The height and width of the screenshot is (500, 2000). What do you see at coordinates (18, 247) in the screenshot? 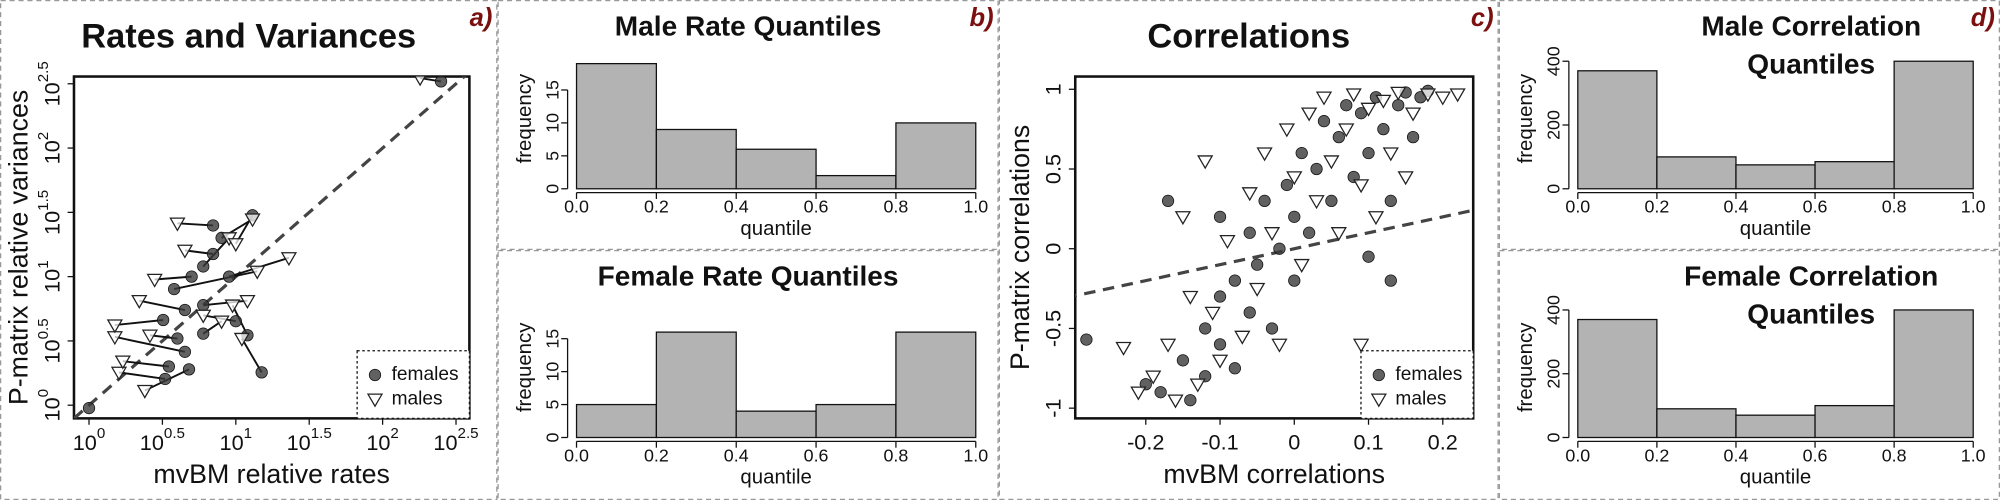
I see `y-axis-label: P-matrix relative variances` at bounding box center [18, 247].